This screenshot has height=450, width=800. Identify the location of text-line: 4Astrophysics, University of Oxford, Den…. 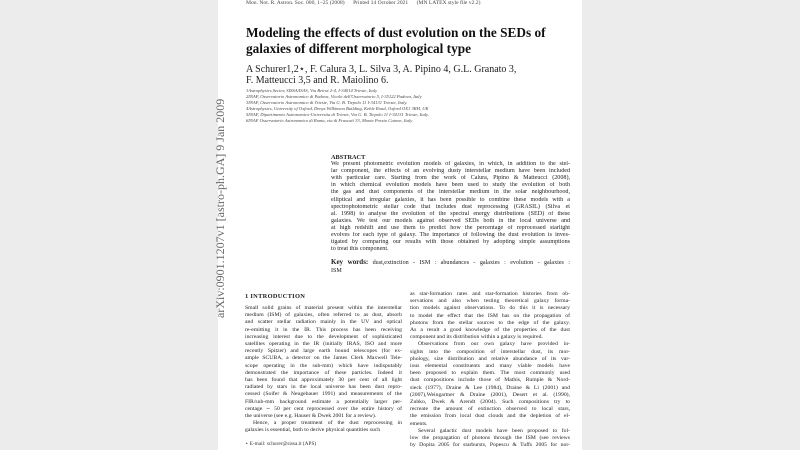
(337, 108).